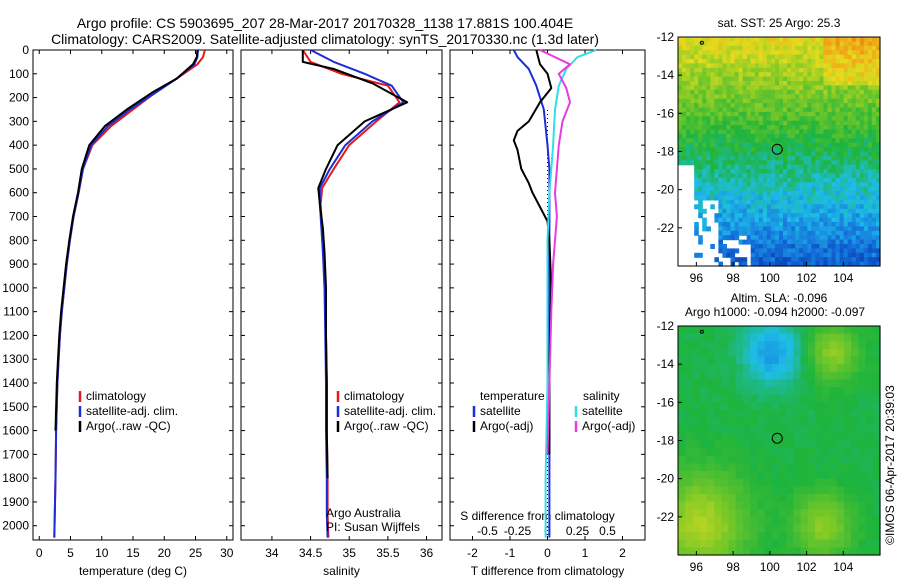 The height and width of the screenshot is (580, 900). What do you see at coordinates (128, 426) in the screenshot?
I see `temperature-legend-label: Argo(..raw -QC)` at bounding box center [128, 426].